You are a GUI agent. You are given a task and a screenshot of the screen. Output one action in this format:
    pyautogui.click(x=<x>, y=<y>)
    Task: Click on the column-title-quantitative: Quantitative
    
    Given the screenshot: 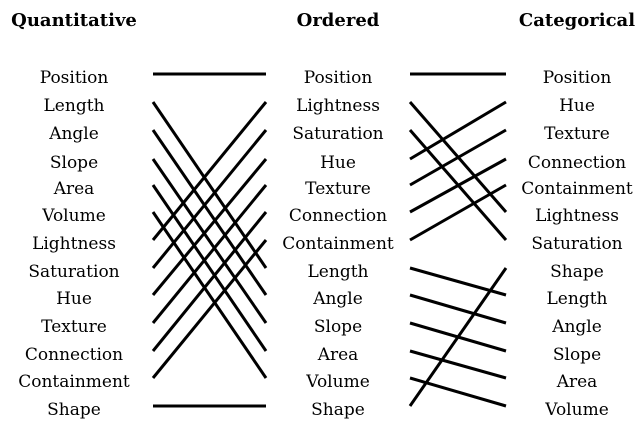 What is the action you would take?
    pyautogui.click(x=74, y=20)
    